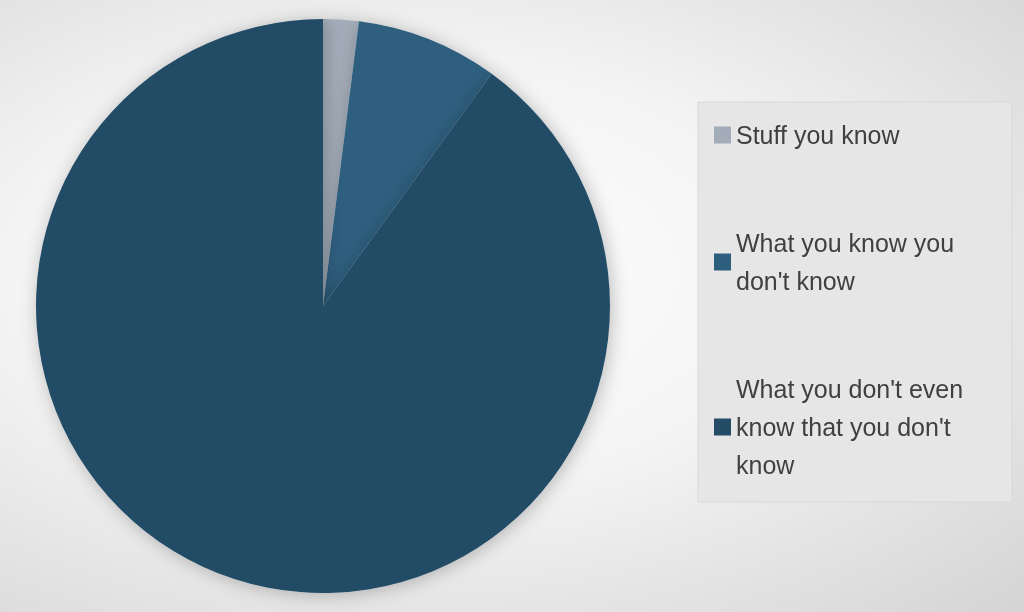  What do you see at coordinates (853, 427) in the screenshot?
I see `legend-label: What you don't even know that you don't know` at bounding box center [853, 427].